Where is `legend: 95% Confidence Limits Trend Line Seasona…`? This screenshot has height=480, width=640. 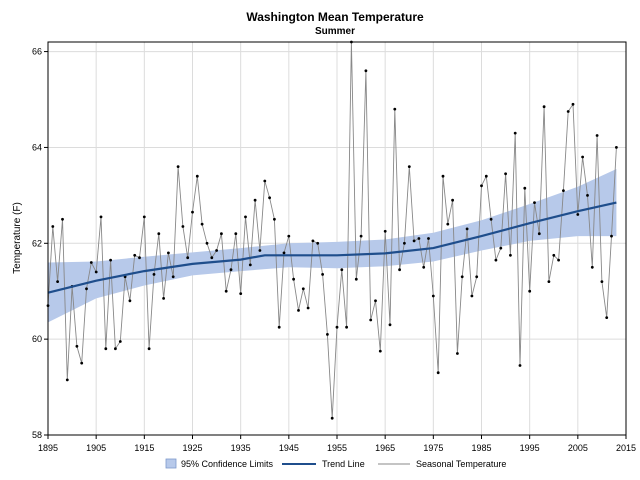 legend: 95% Confidence Limits Trend Line Seasona… is located at coordinates (335, 463).